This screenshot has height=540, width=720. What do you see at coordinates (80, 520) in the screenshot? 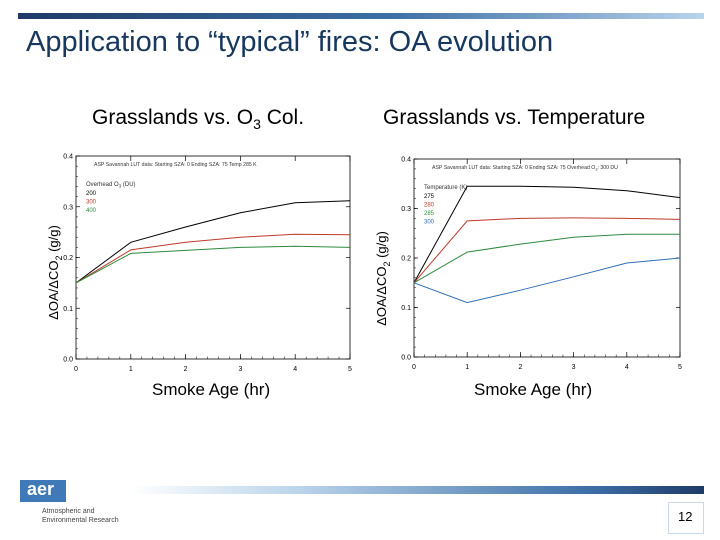
I see `aer-logo-line2: Environmental Research` at bounding box center [80, 520].